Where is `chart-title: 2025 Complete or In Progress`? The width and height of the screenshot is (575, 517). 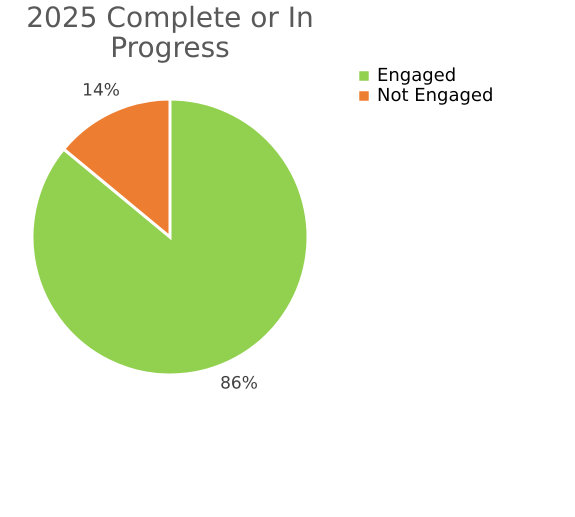
chart-title: 2025 Complete or In Progress is located at coordinates (170, 32).